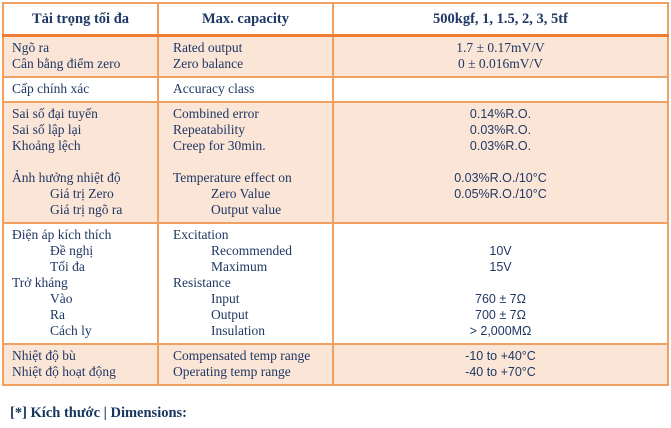 This screenshot has height=428, width=671. What do you see at coordinates (57, 314) in the screenshot?
I see `cell-label-vi: Ra` at bounding box center [57, 314].